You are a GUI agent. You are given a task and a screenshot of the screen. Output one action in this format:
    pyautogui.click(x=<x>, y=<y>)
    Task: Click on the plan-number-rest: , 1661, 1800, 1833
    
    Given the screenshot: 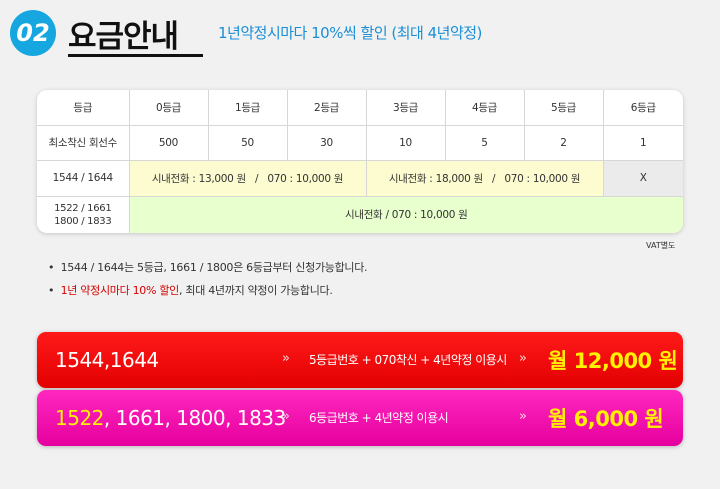 What is the action you would take?
    pyautogui.click(x=194, y=418)
    